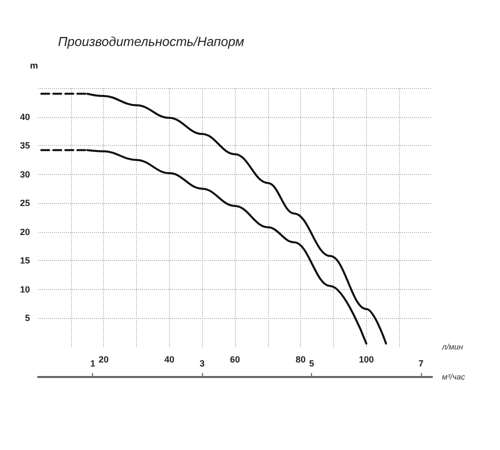  What do you see at coordinates (34, 65) in the screenshot?
I see `y-axis-title: m` at bounding box center [34, 65].